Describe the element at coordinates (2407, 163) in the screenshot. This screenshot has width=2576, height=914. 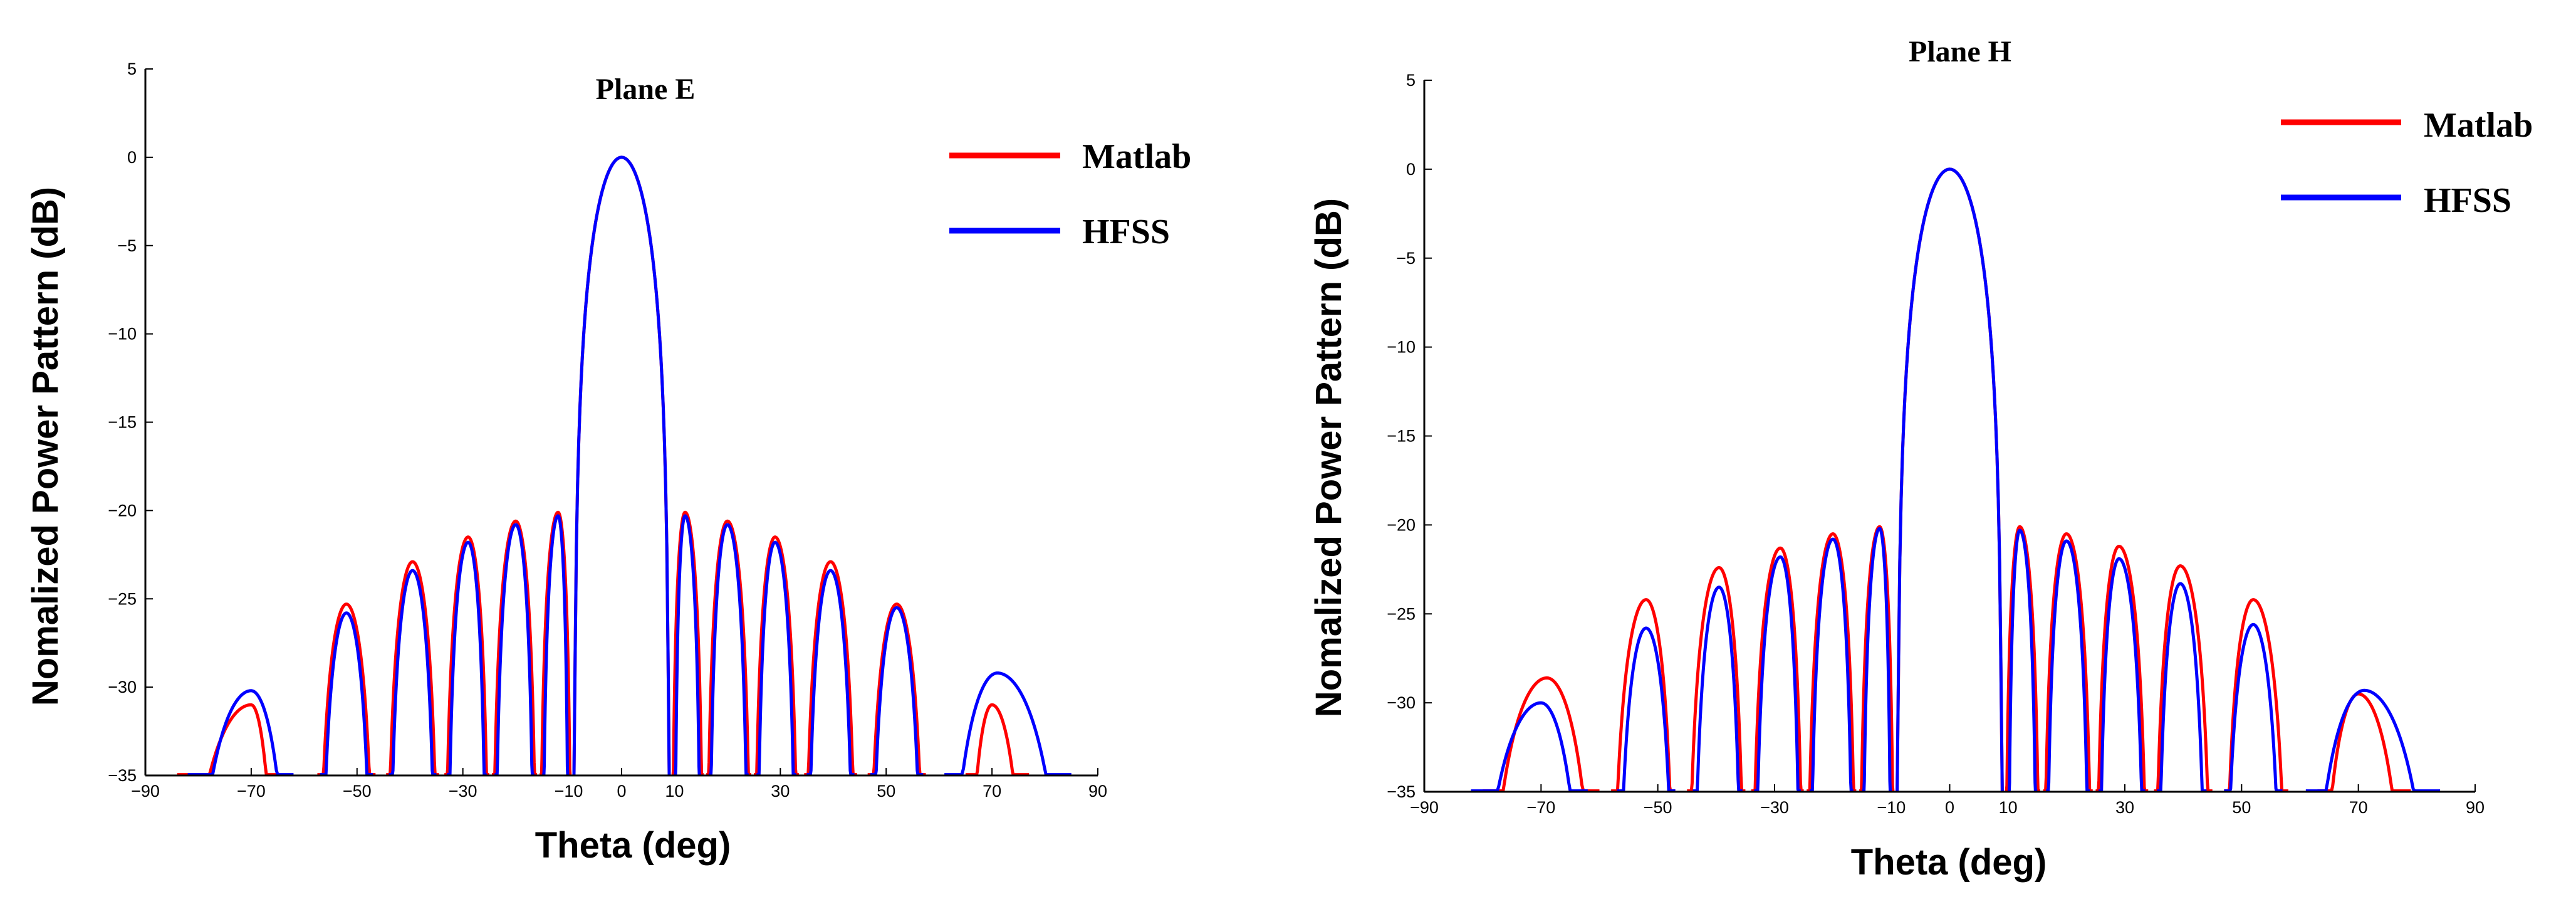
I see `plane-h-legend: Matlab HFSS` at that location.